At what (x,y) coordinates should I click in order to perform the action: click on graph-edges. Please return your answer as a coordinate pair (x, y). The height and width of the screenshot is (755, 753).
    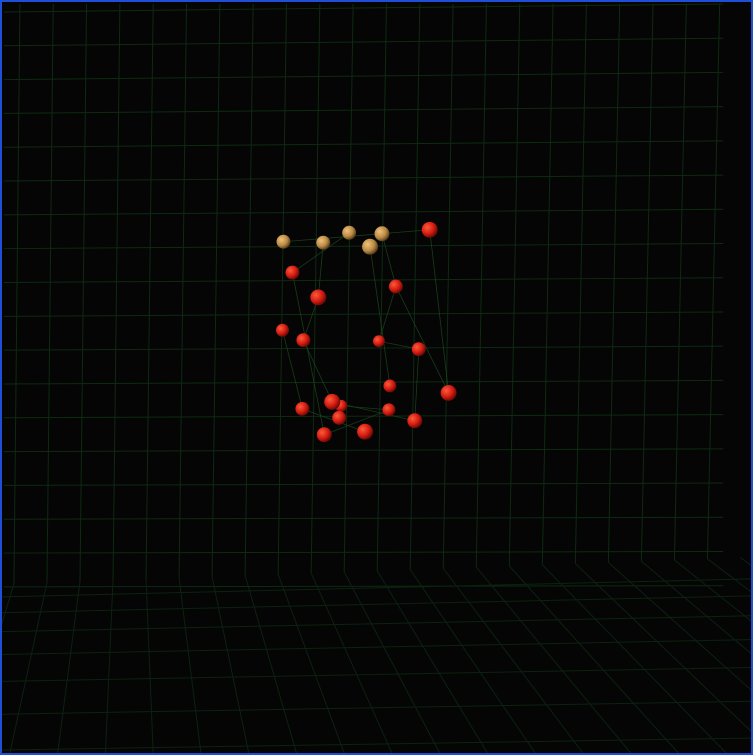
    Looking at the image, I should click on (366, 332).